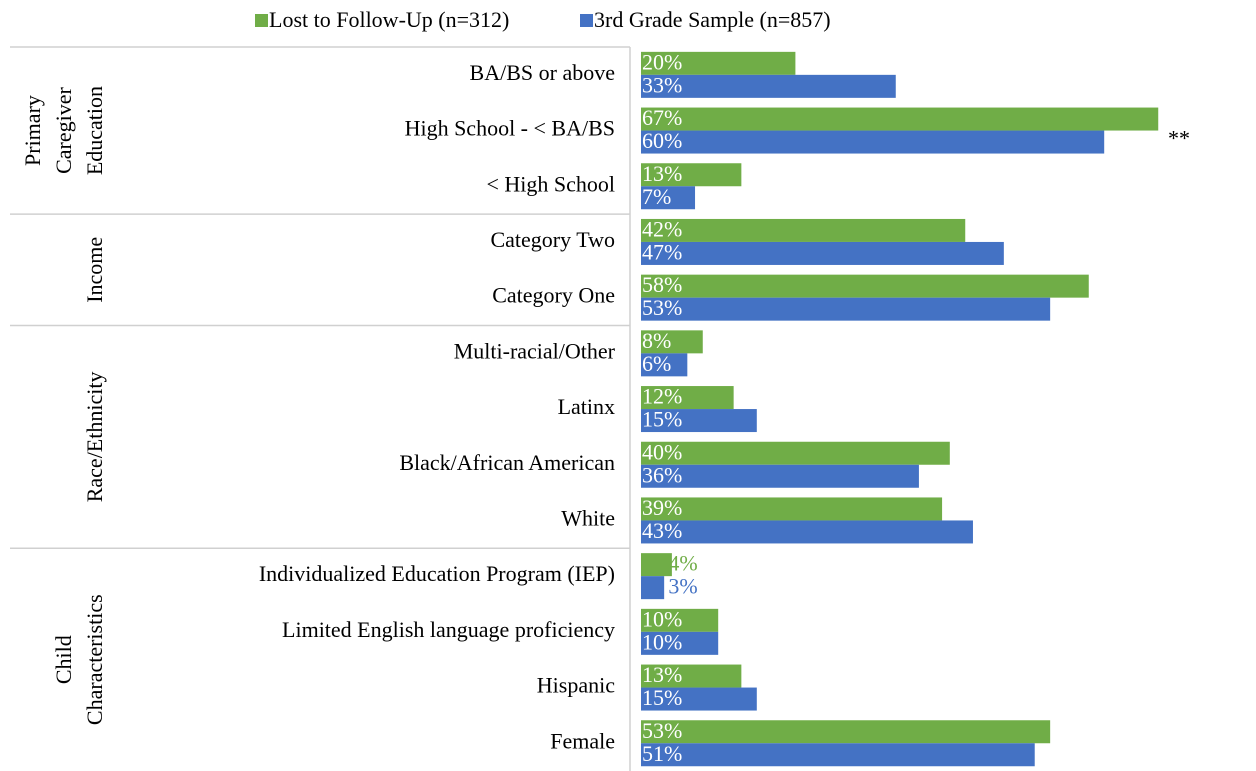 This screenshot has width=1256, height=771. What do you see at coordinates (662, 251) in the screenshot?
I see `value-label: 47%` at bounding box center [662, 251].